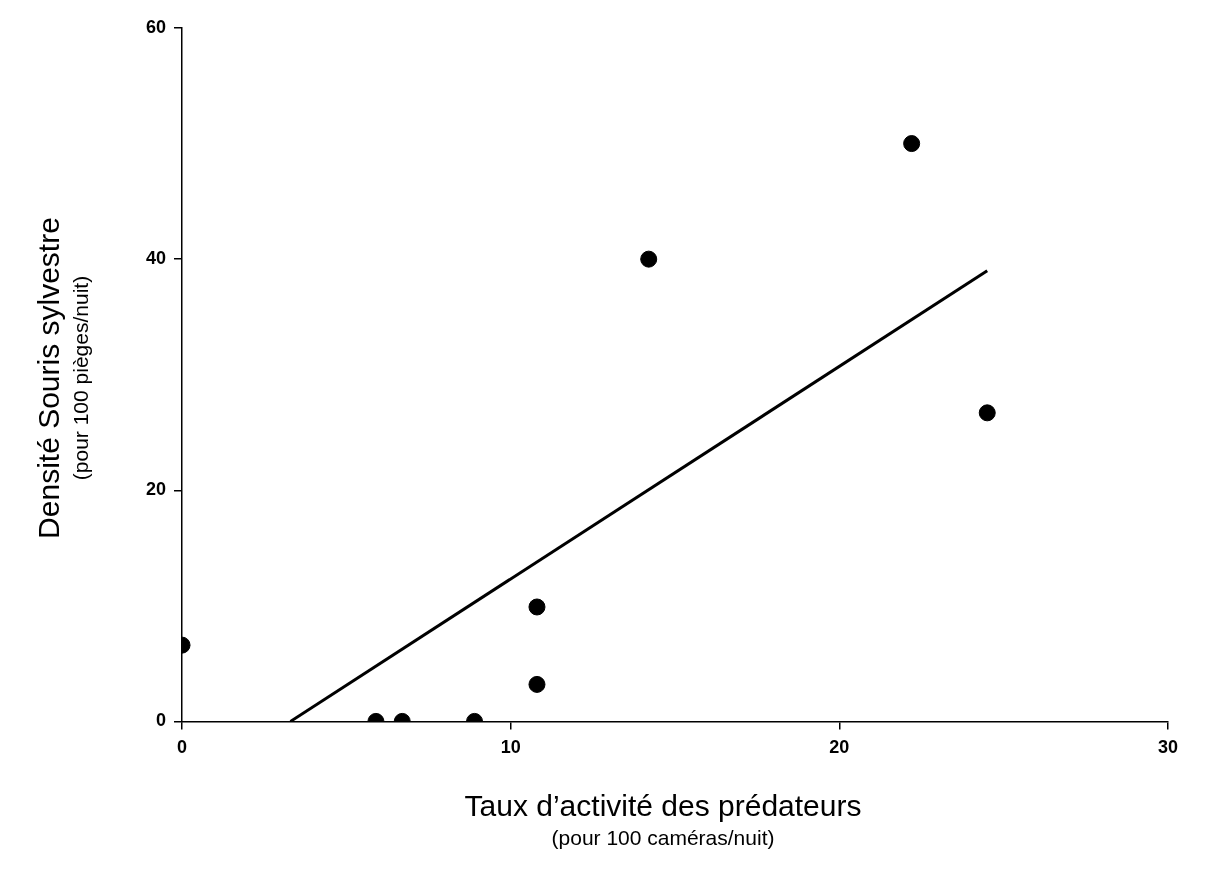 The height and width of the screenshot is (881, 1206). I want to click on y-axis-title: Densité Souris sylvestre (pour 100 pièges/nuit), so click(62, 378).